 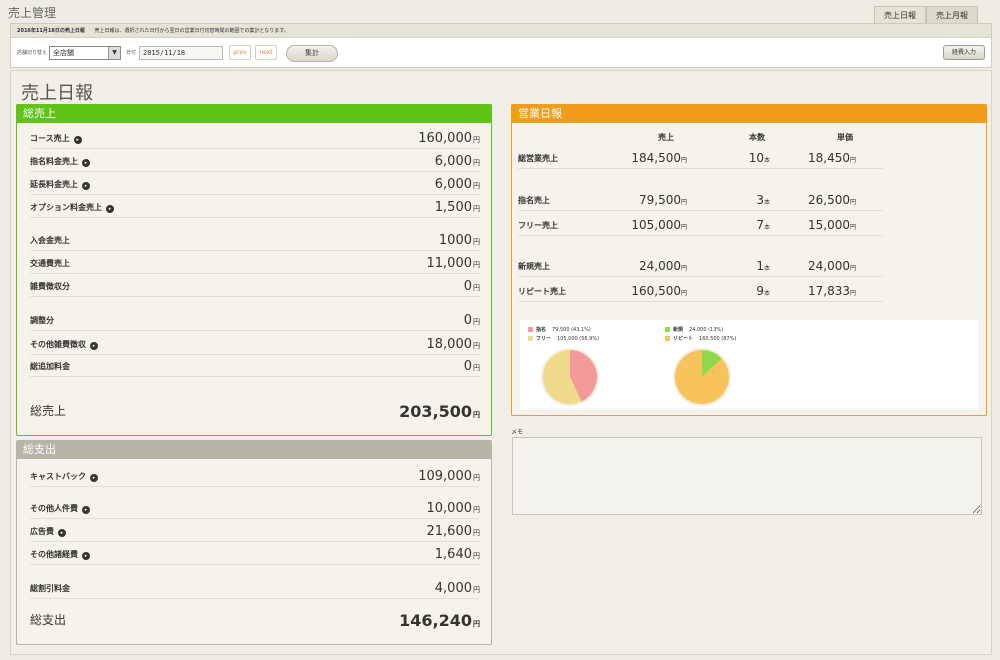 I want to click on chevron-down-icon: ▼, so click(x=114, y=53).